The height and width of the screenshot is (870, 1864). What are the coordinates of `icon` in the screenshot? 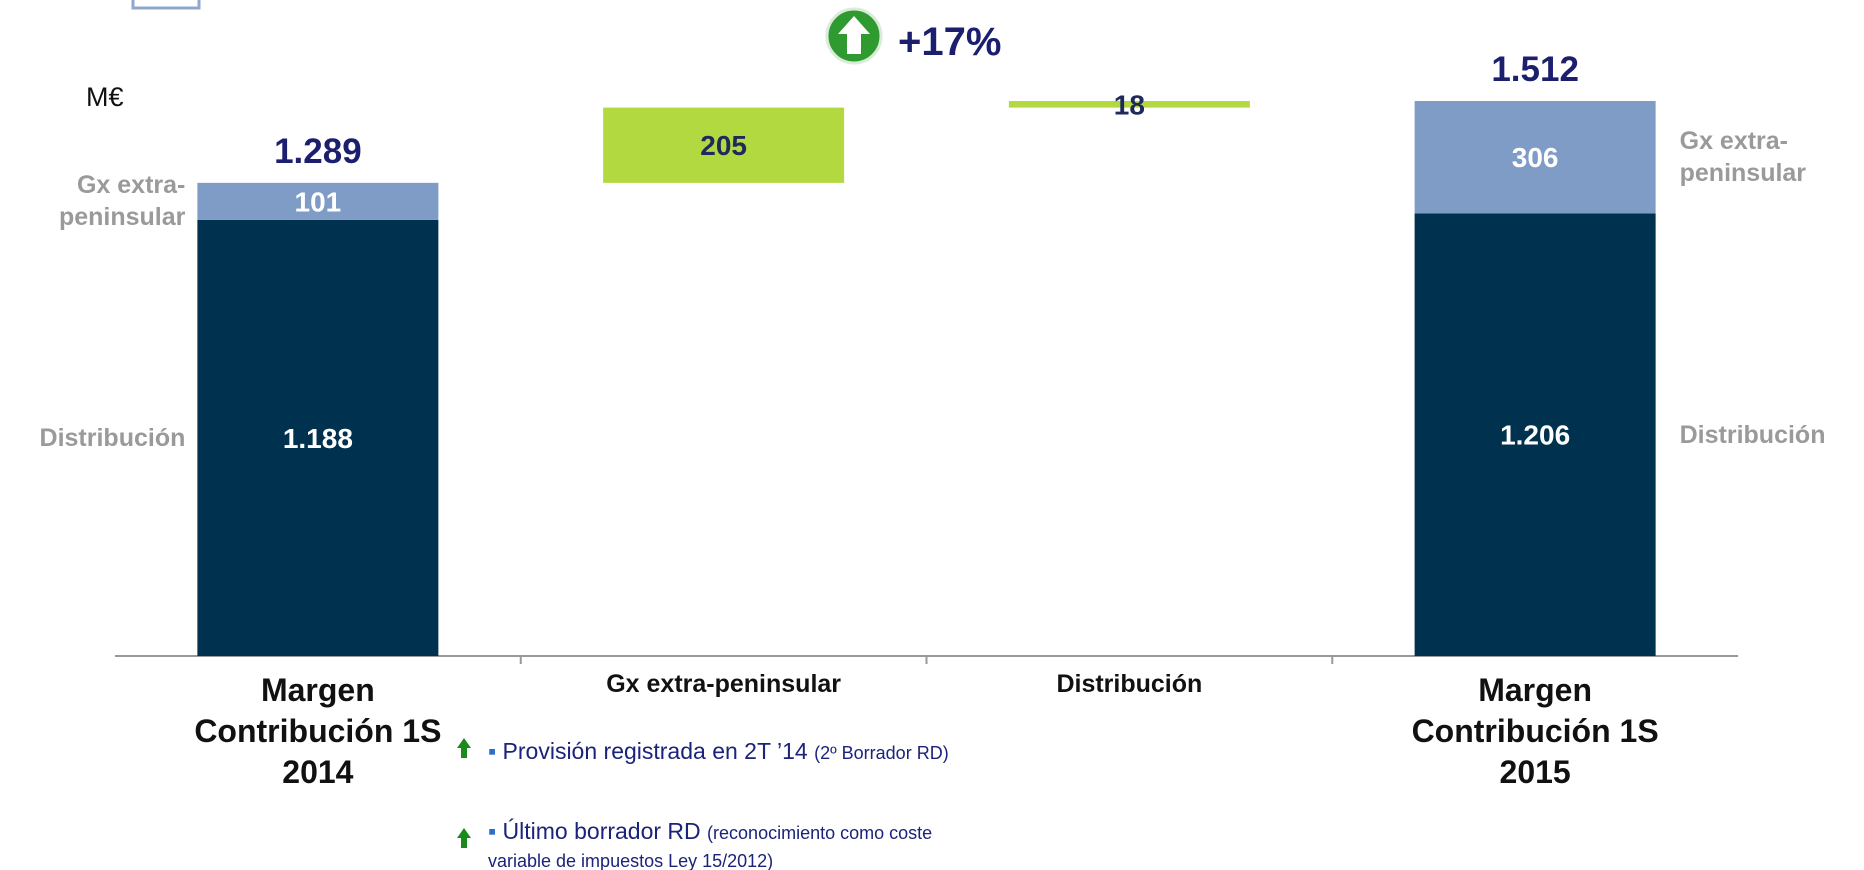 It's located at (166, 5).